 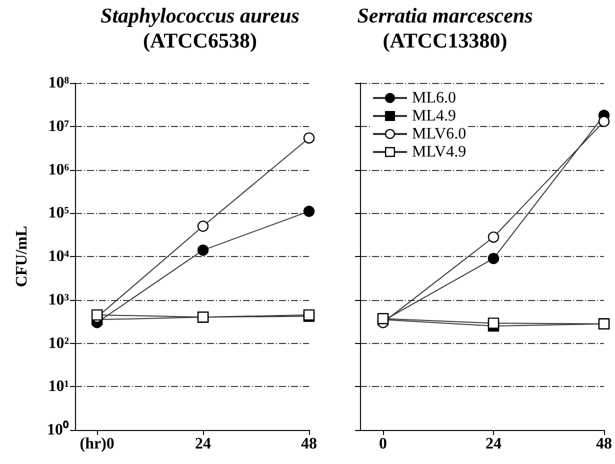 What do you see at coordinates (59, 256) in the screenshot?
I see `y-tick-label: 10⁴` at bounding box center [59, 256].